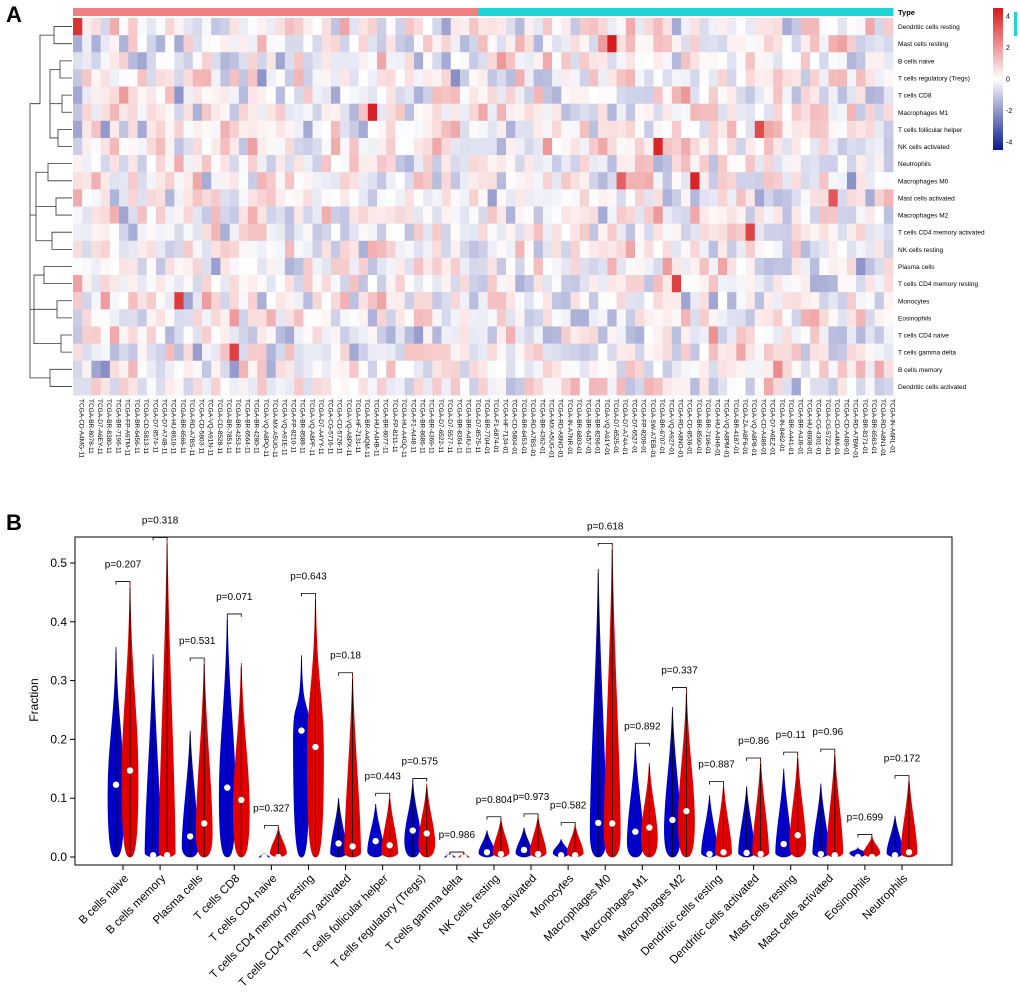 The image size is (1020, 1005). I want to click on p-value-label: p=0.531, so click(197, 641).